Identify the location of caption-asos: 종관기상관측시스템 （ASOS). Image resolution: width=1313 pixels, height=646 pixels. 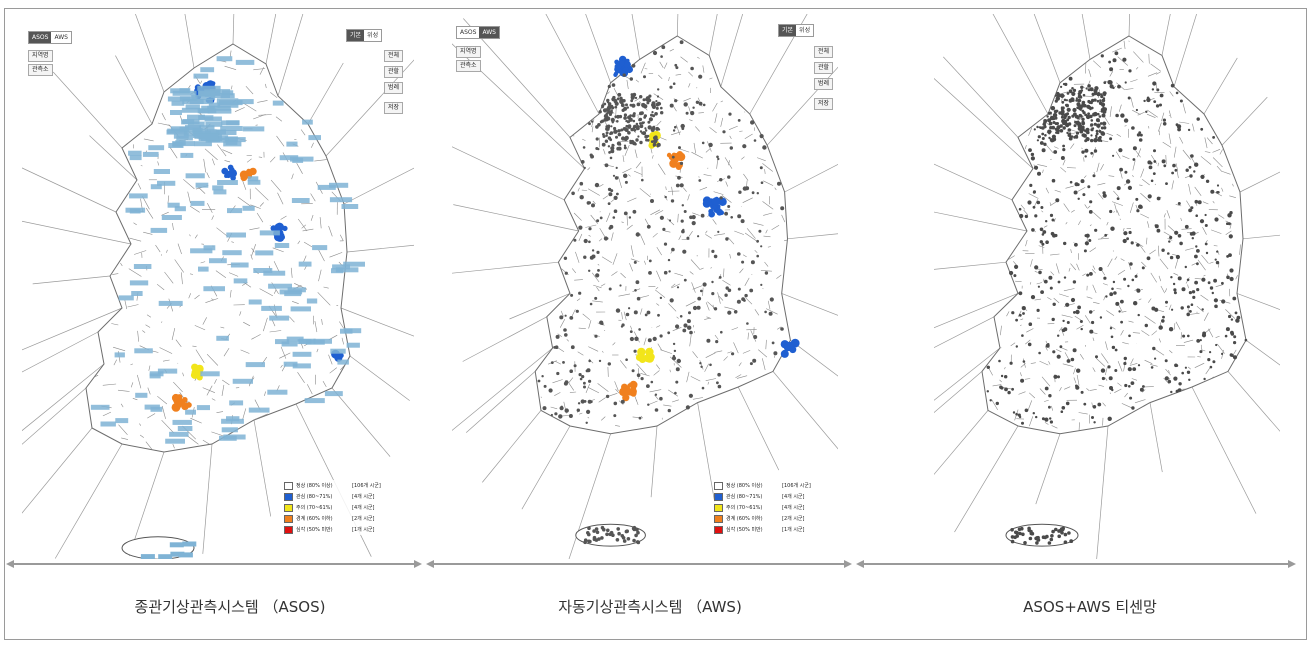
(230, 607).